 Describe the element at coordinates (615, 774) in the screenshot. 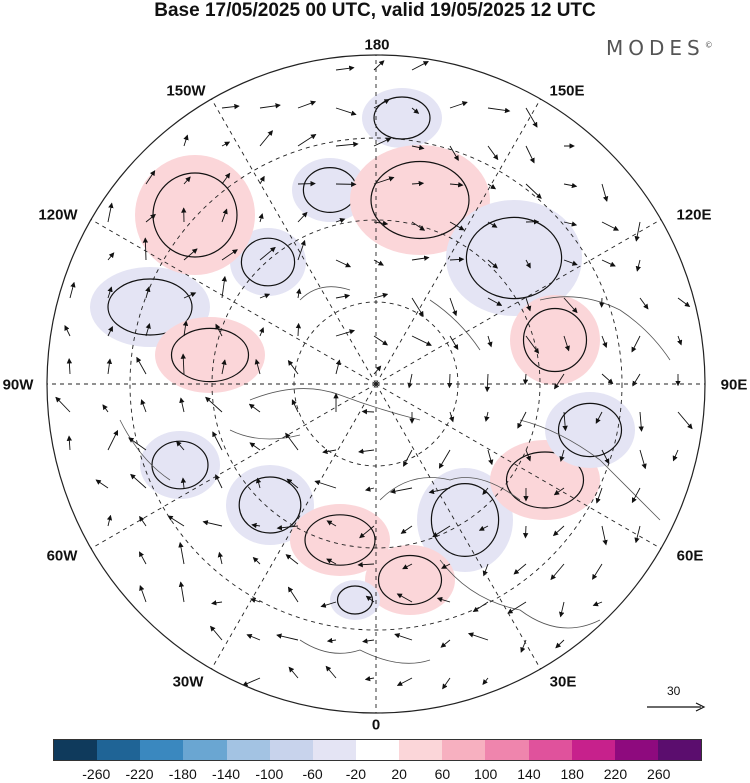

I see `colorbar-tick-label: 220` at that location.